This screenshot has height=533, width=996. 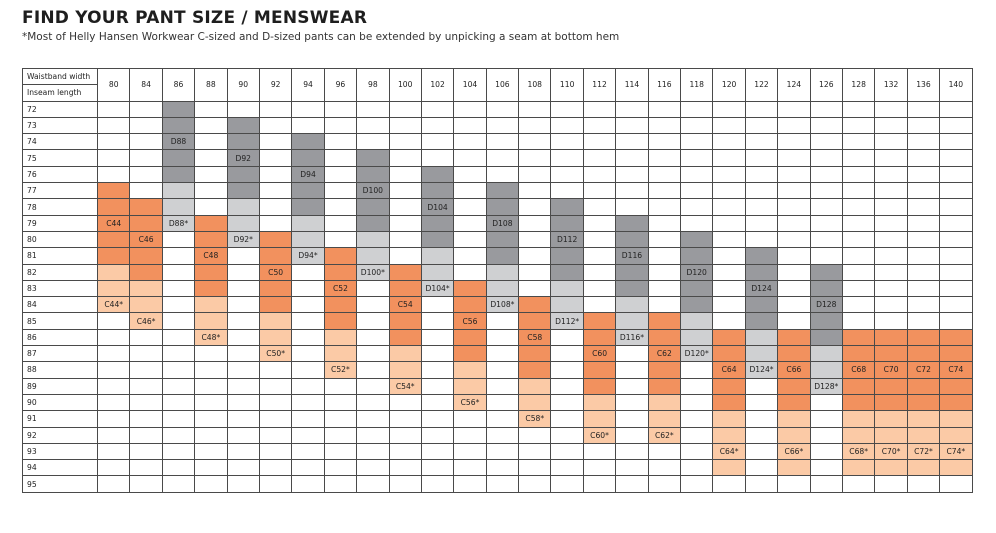 I want to click on waist-size-header: 136, so click(x=923, y=85).